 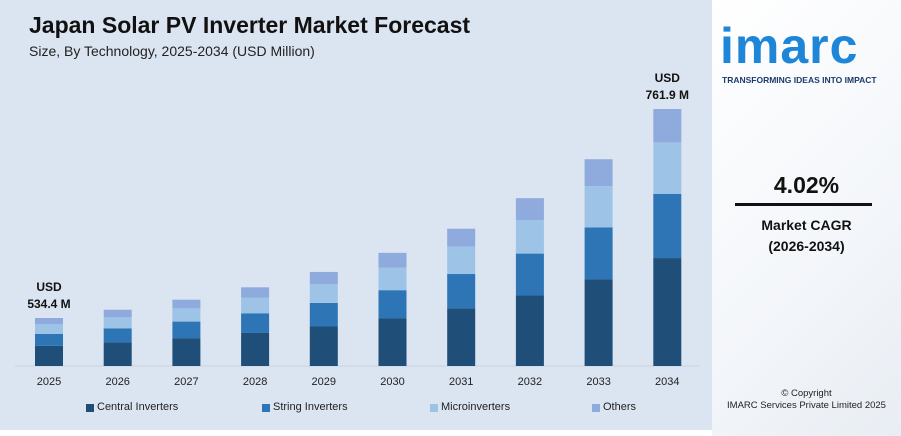 What do you see at coordinates (806, 236) in the screenshot?
I see `cagr-label: Market CAGR (2026-2034)` at bounding box center [806, 236].